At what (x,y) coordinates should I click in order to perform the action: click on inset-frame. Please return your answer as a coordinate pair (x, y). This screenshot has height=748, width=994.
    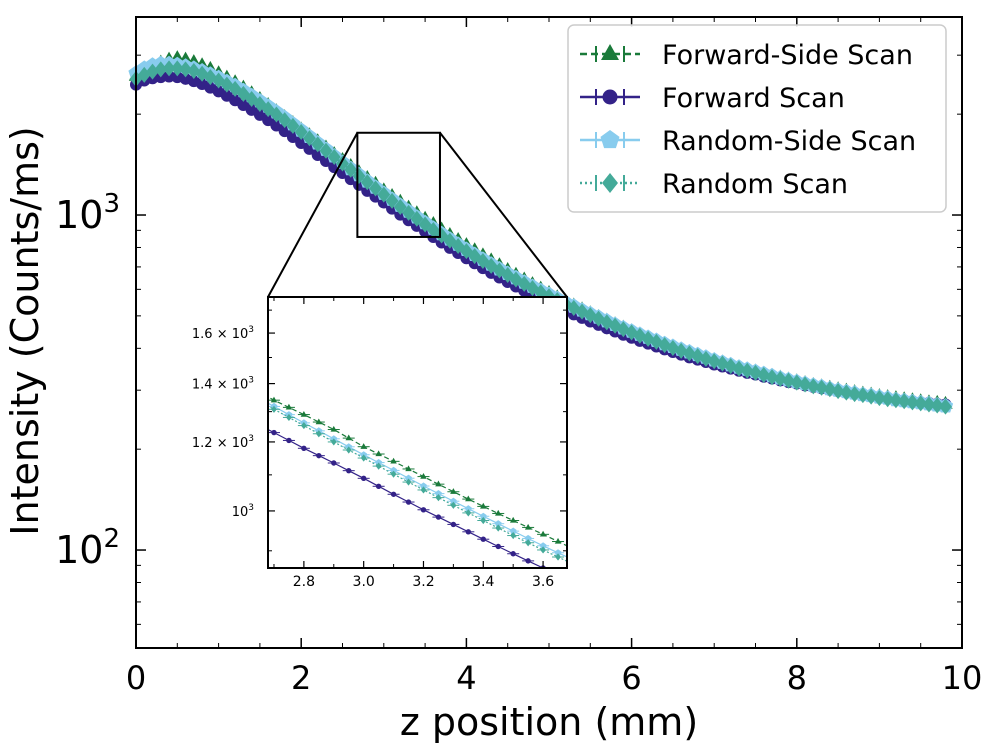
    Looking at the image, I should click on (417, 432).